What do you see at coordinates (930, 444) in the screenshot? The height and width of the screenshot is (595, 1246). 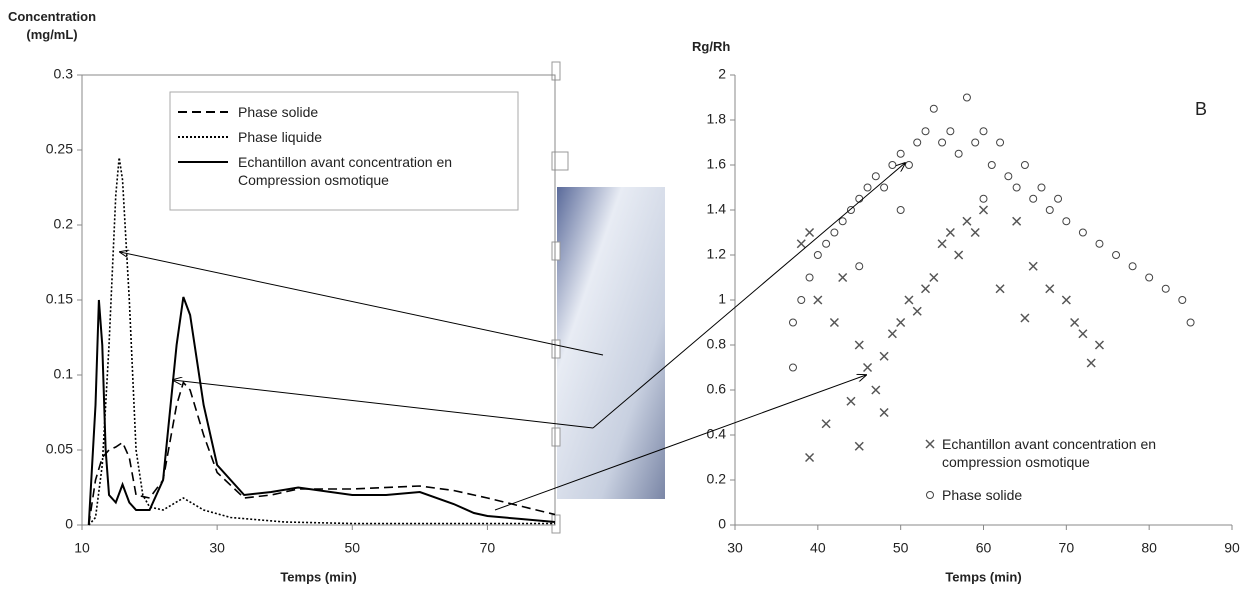 I see `legend-cross` at bounding box center [930, 444].